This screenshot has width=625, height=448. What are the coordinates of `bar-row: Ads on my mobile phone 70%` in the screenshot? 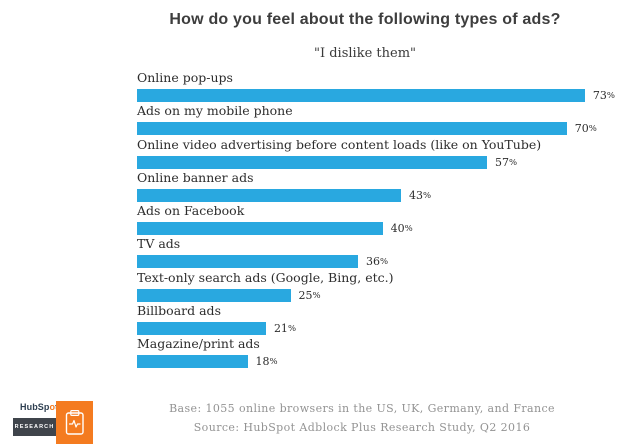 It's located at (376, 120).